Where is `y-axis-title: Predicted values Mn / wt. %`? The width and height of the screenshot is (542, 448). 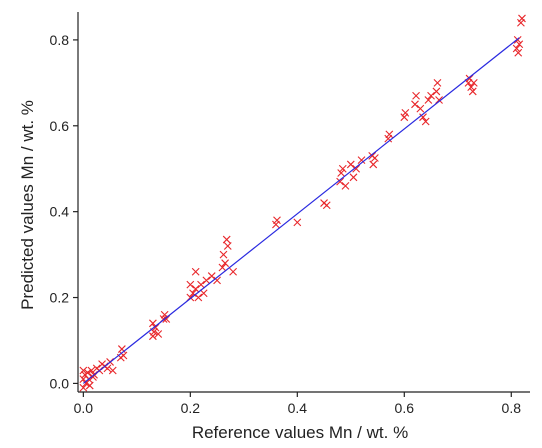
y-axis-title: Predicted values Mn / wt. % is located at coordinates (27, 205).